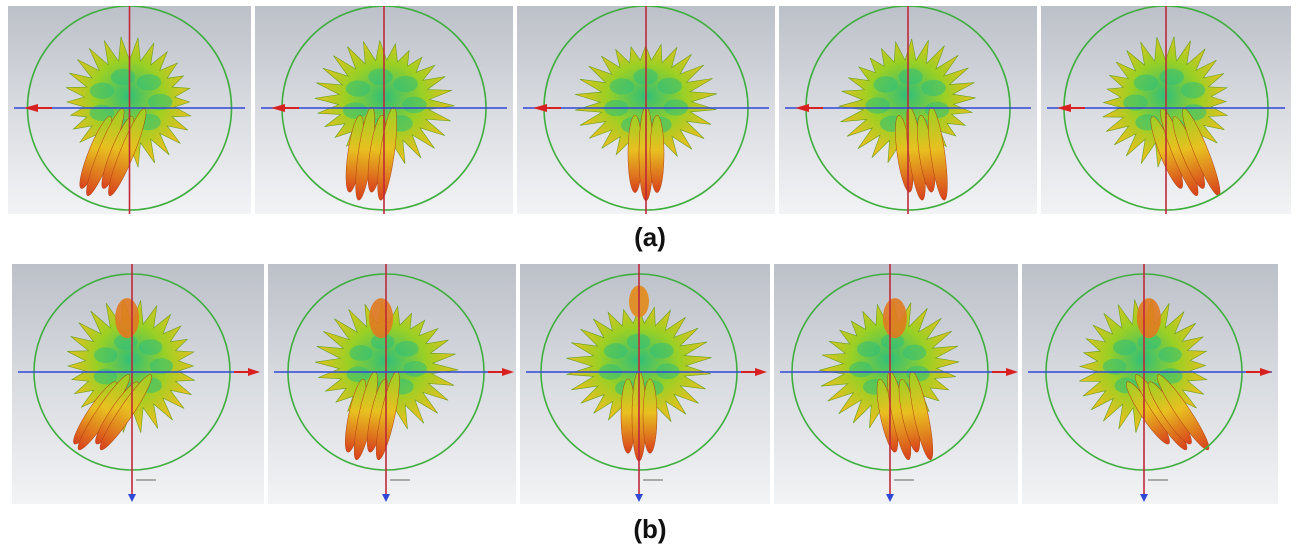 Image resolution: width=1300 pixels, height=553 pixels. I want to click on pattern-panel-a5, so click(1166, 110).